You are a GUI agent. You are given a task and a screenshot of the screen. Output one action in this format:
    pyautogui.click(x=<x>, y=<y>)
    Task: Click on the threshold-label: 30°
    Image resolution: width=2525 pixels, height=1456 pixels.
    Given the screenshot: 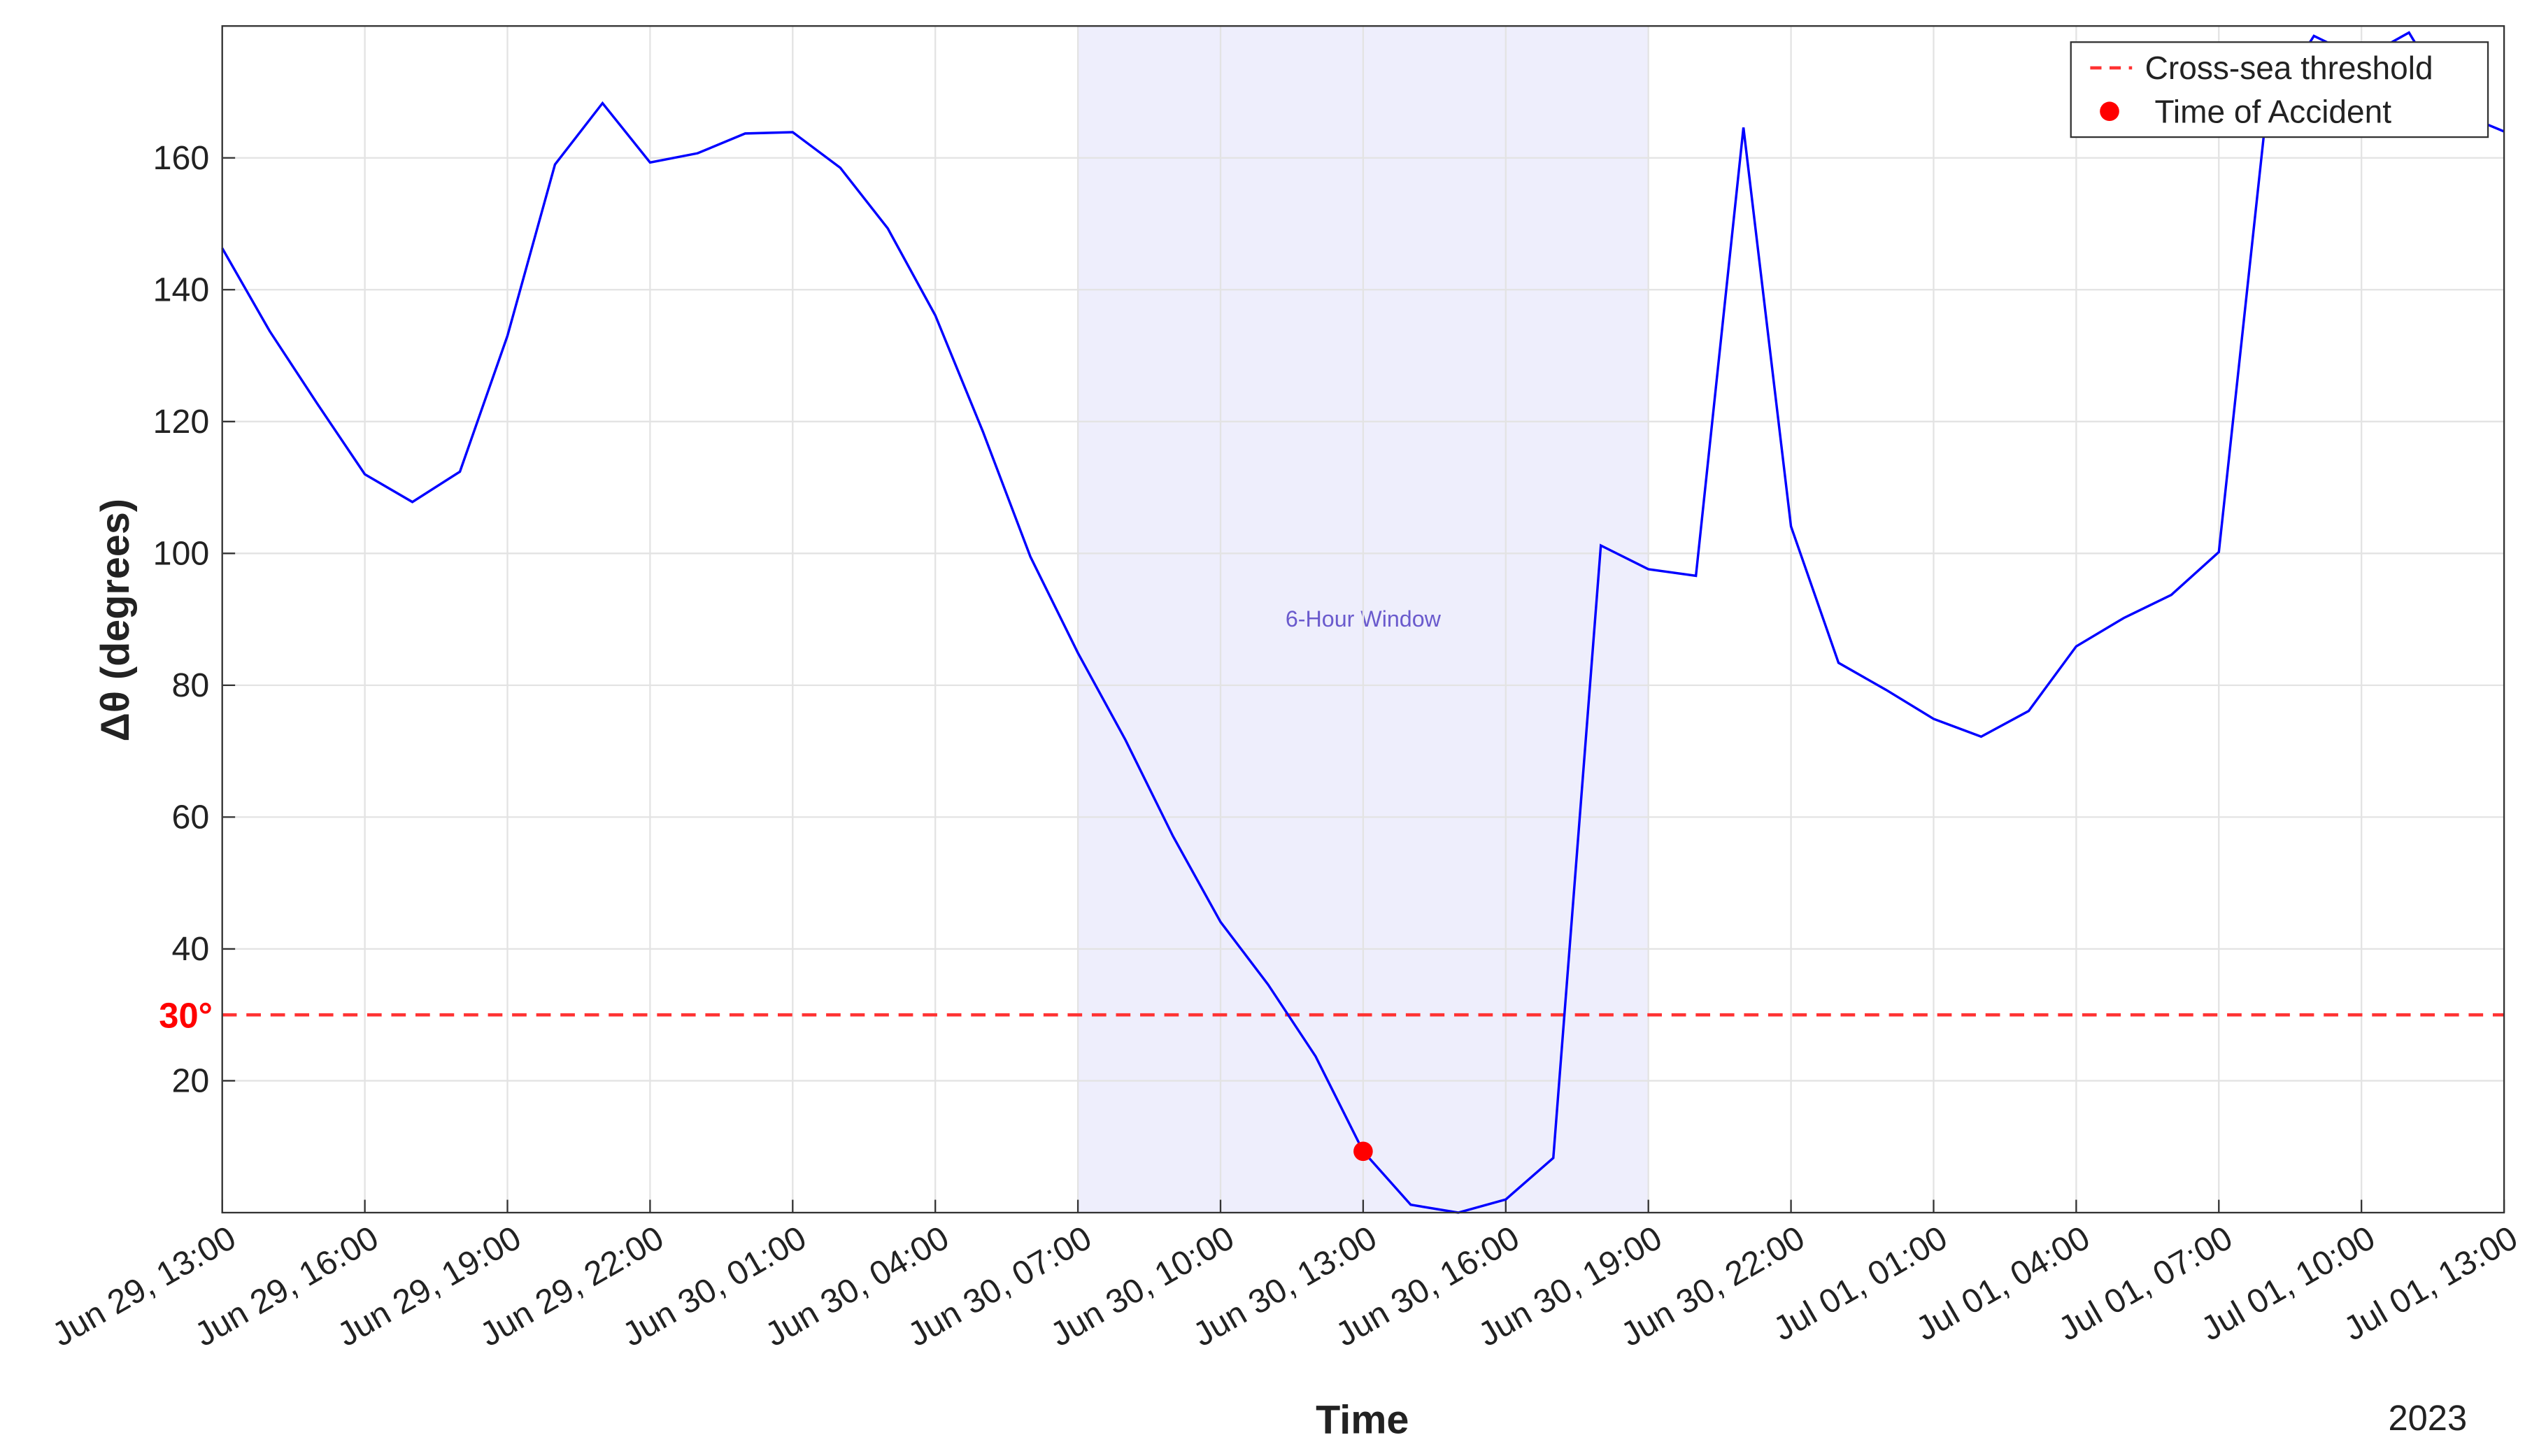 What is the action you would take?
    pyautogui.click(x=186, y=1016)
    